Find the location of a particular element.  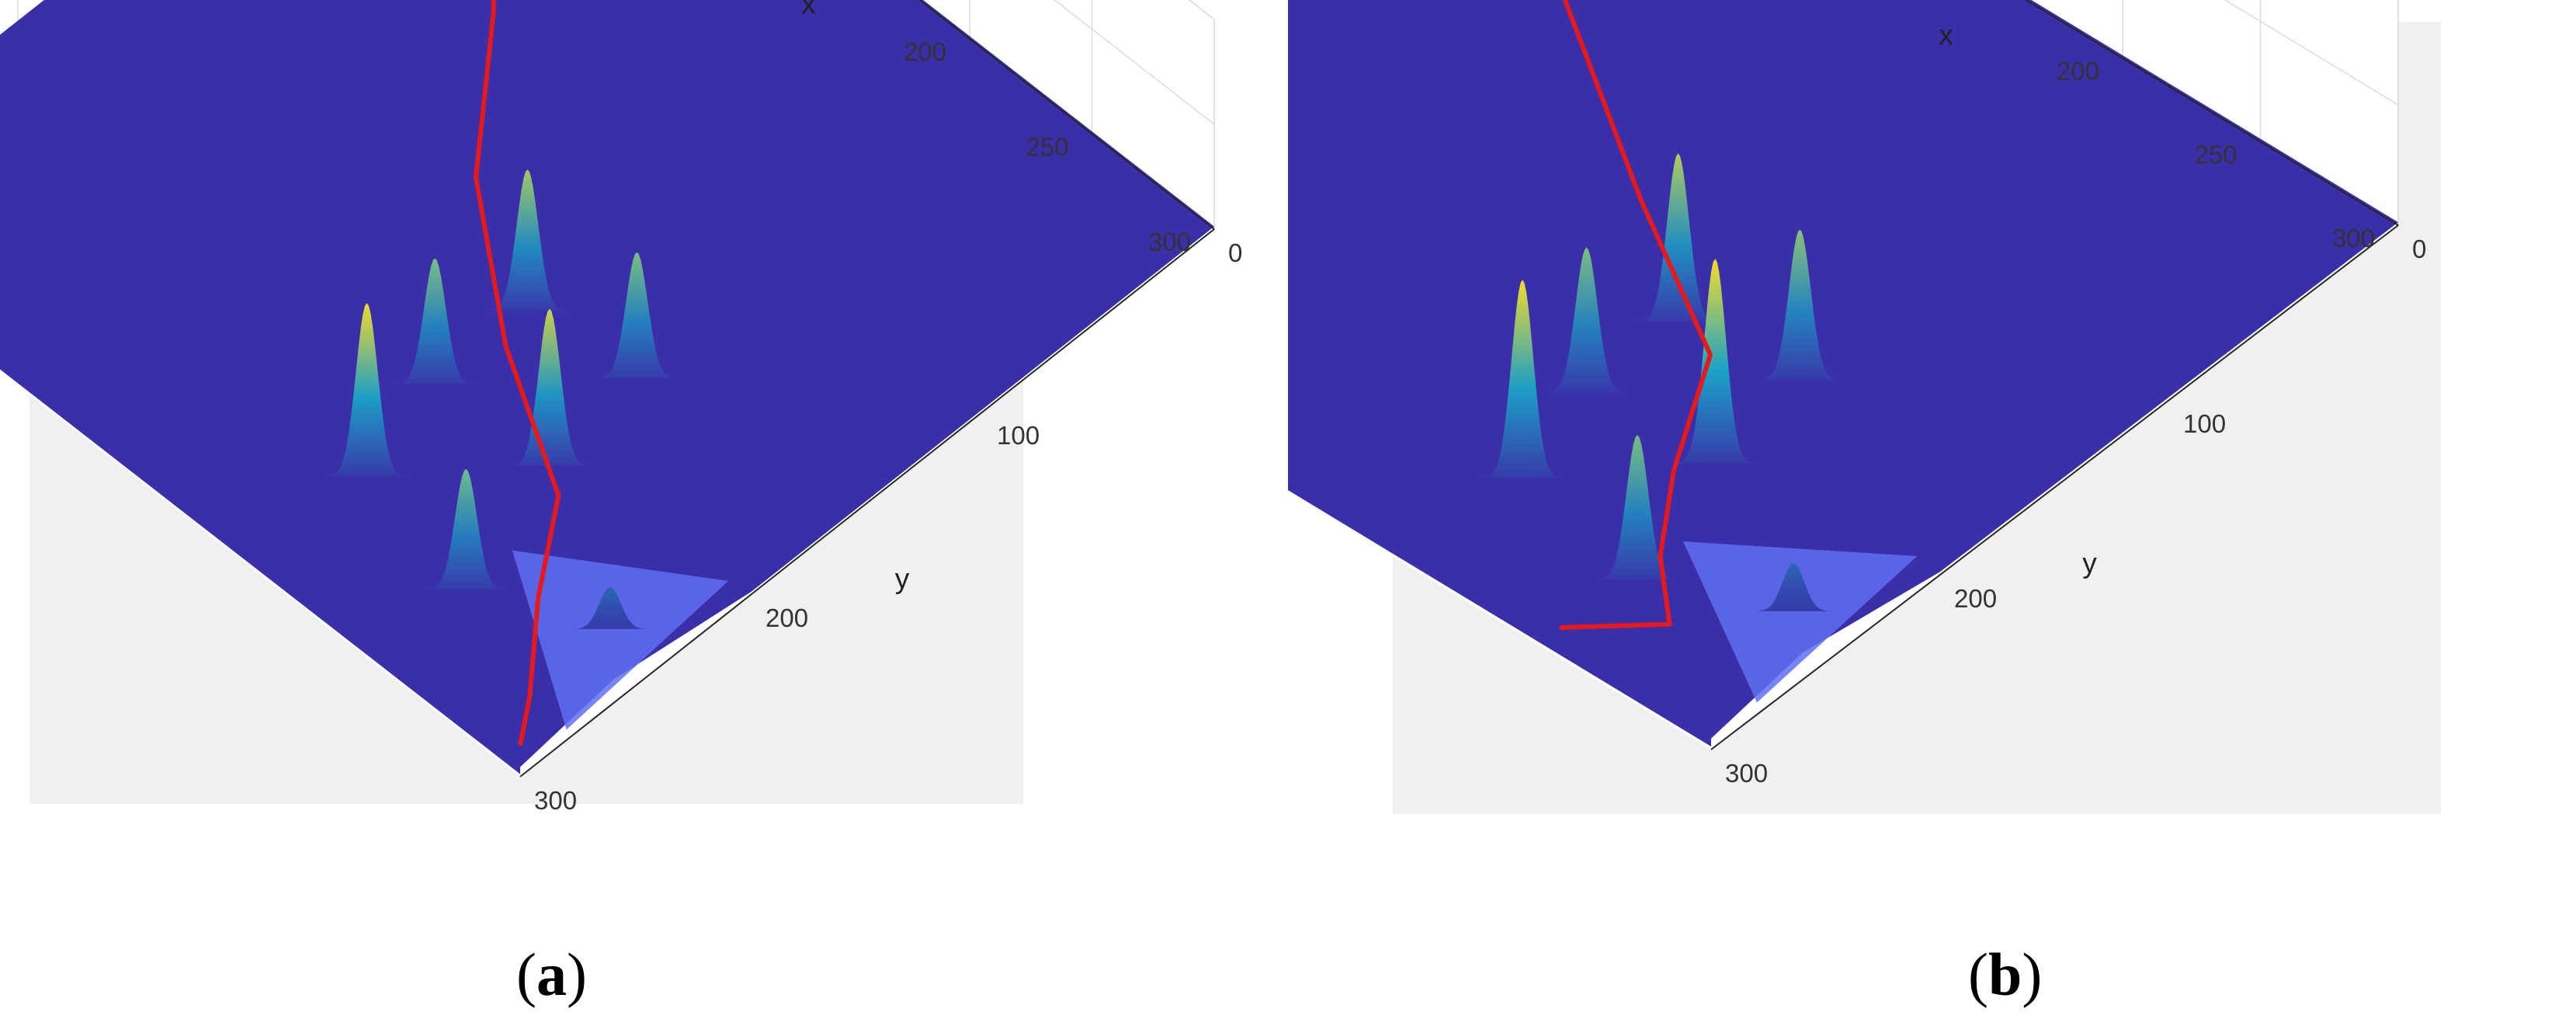

caption-a-letter: a is located at coordinates (551, 974).